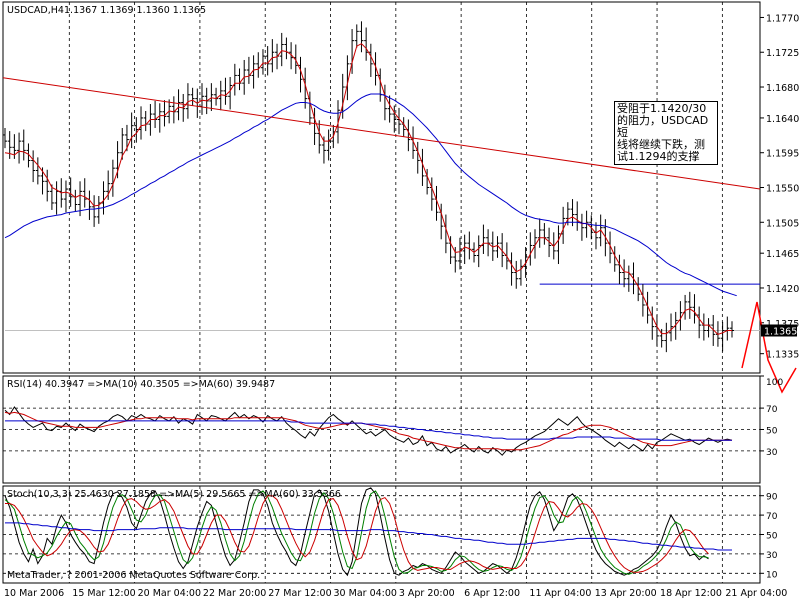 The image size is (800, 600). What do you see at coordinates (560, 593) in the screenshot?
I see `x-tick-label: 11 Apr 04:00` at bounding box center [560, 593].